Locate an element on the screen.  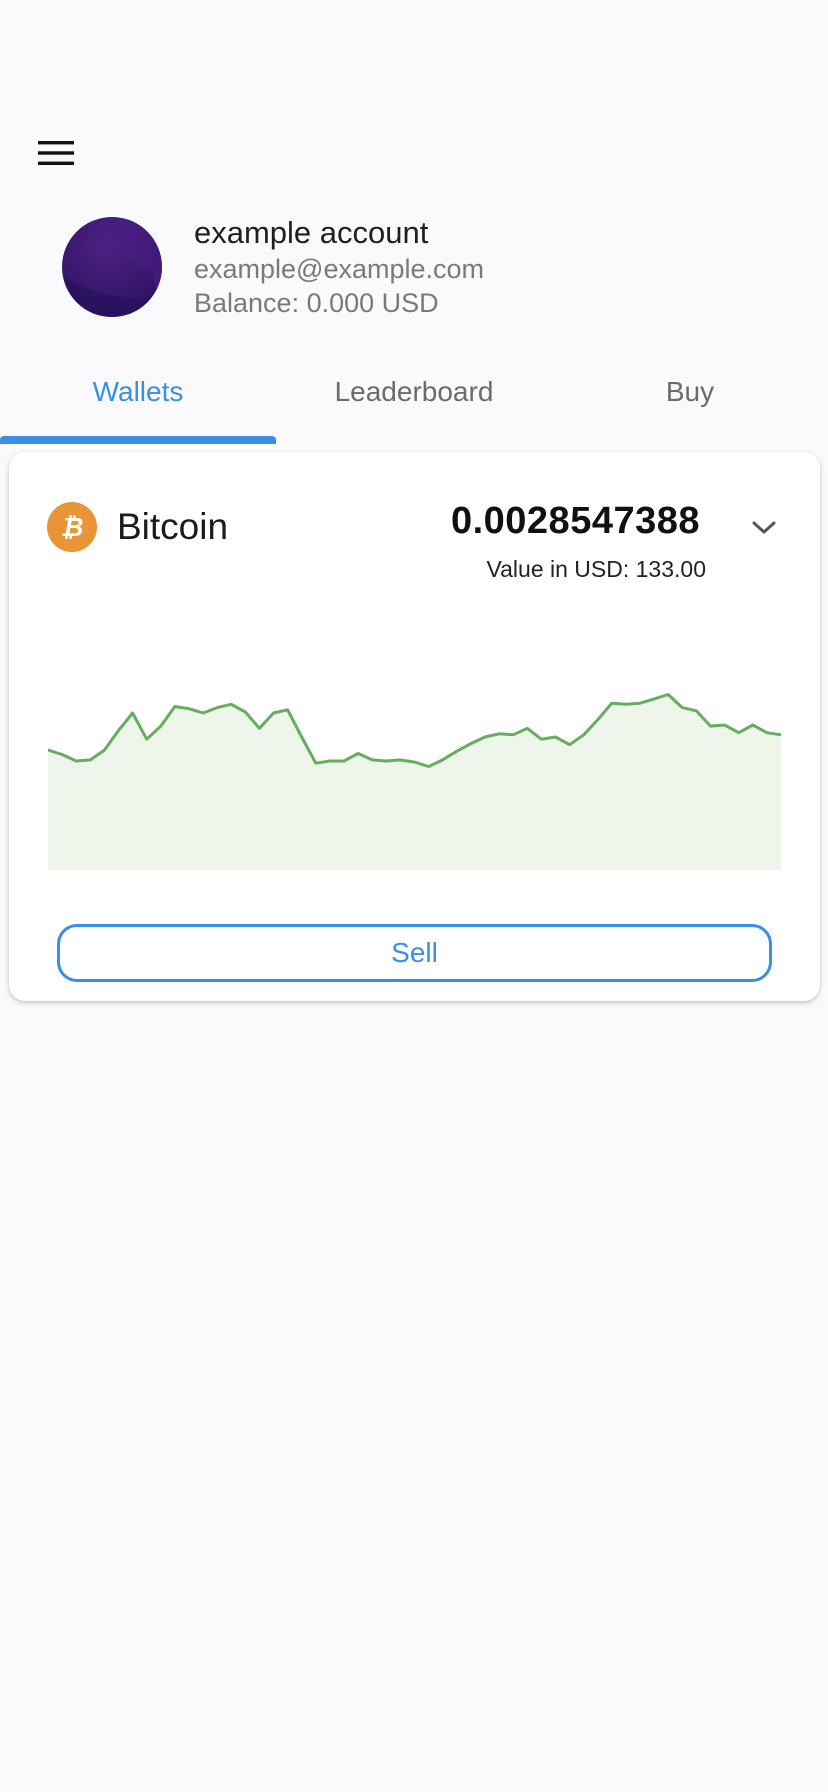
tab-leaderboard: Leaderboard is located at coordinates (414, 401).